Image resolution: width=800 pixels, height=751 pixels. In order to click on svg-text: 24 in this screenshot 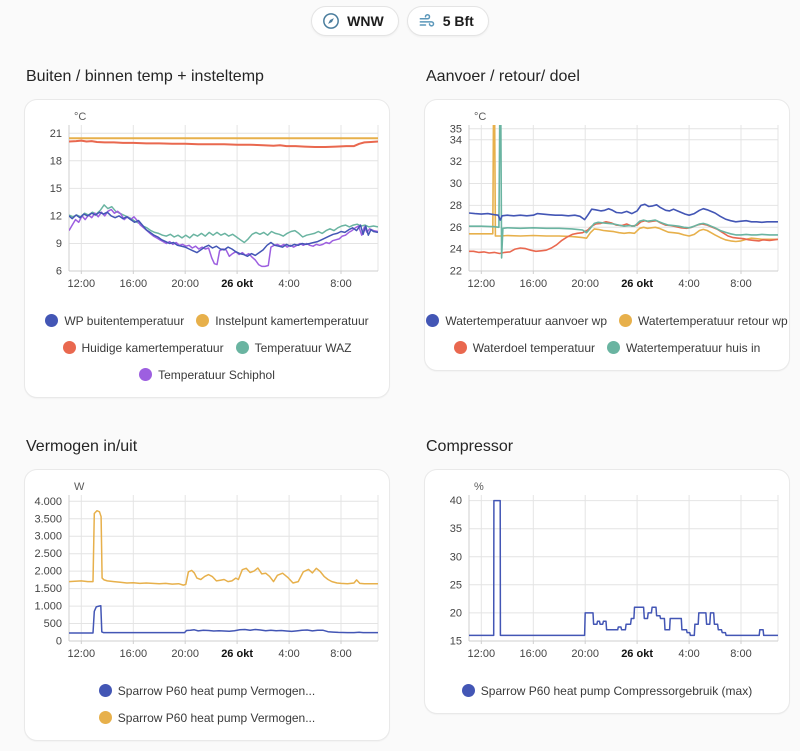, I will do `click(456, 250)`.